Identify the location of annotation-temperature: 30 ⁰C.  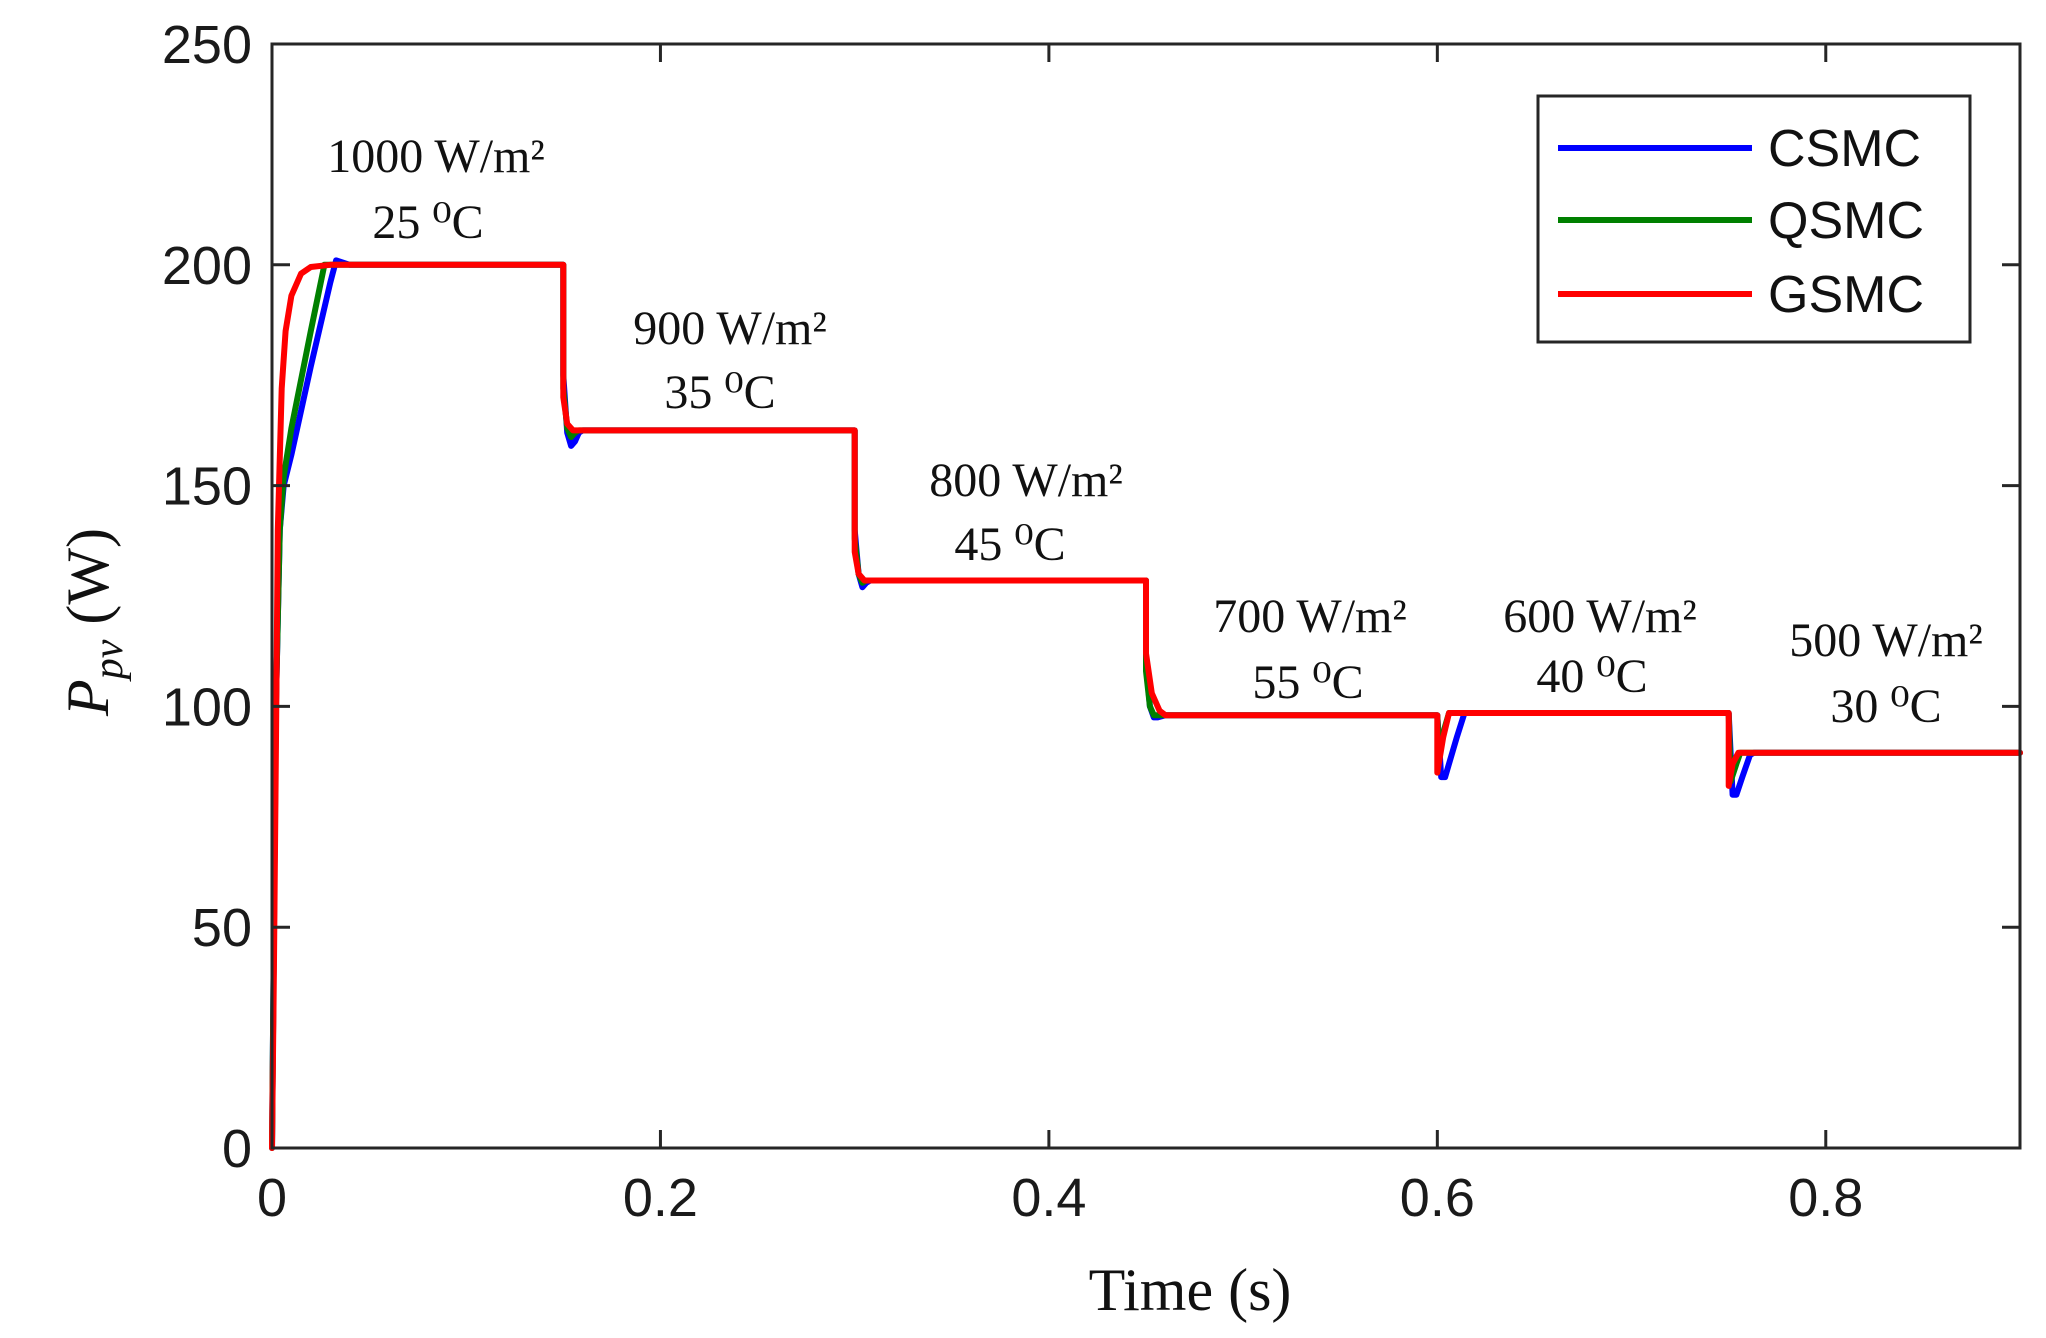
(1885, 706).